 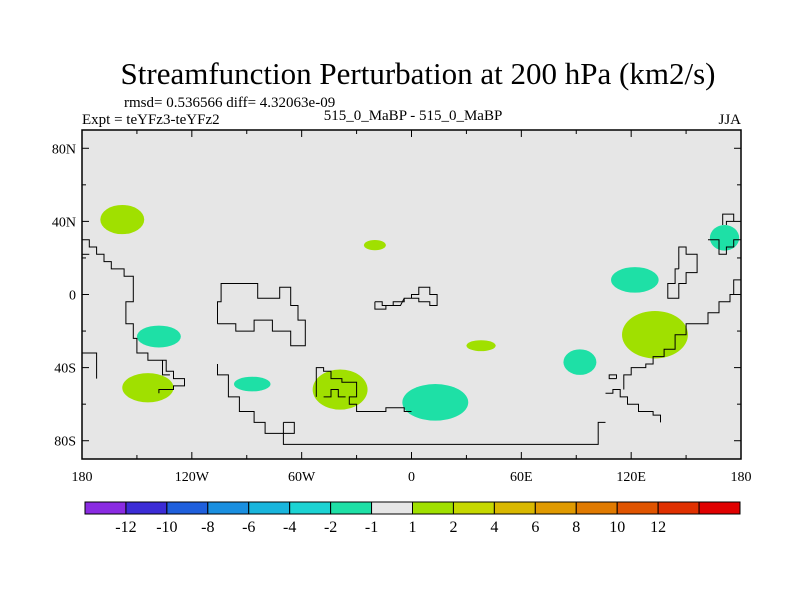 I want to click on left-label: Expt = teYFz3-teYFz2, so click(x=151, y=120).